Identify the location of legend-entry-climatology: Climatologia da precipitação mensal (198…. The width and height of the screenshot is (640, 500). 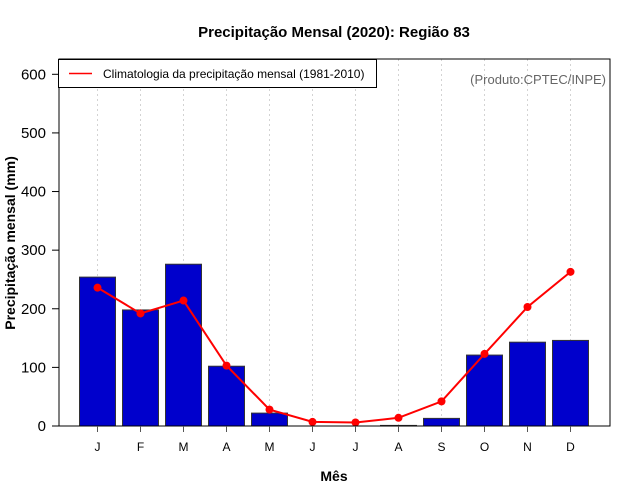
(233, 74).